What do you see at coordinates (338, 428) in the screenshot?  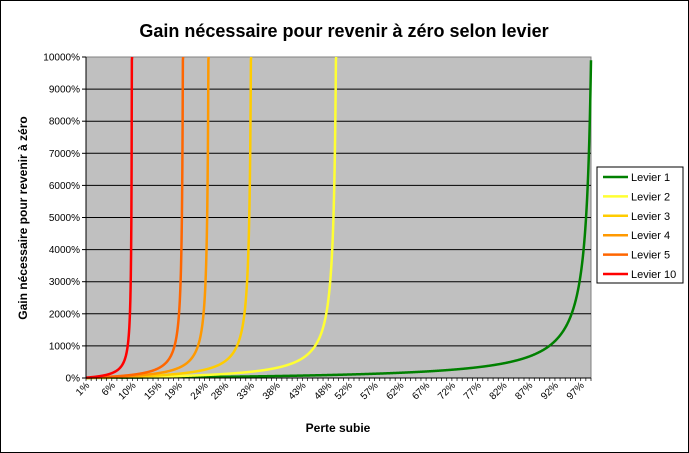 I see `x-axis-title: Perte subie` at bounding box center [338, 428].